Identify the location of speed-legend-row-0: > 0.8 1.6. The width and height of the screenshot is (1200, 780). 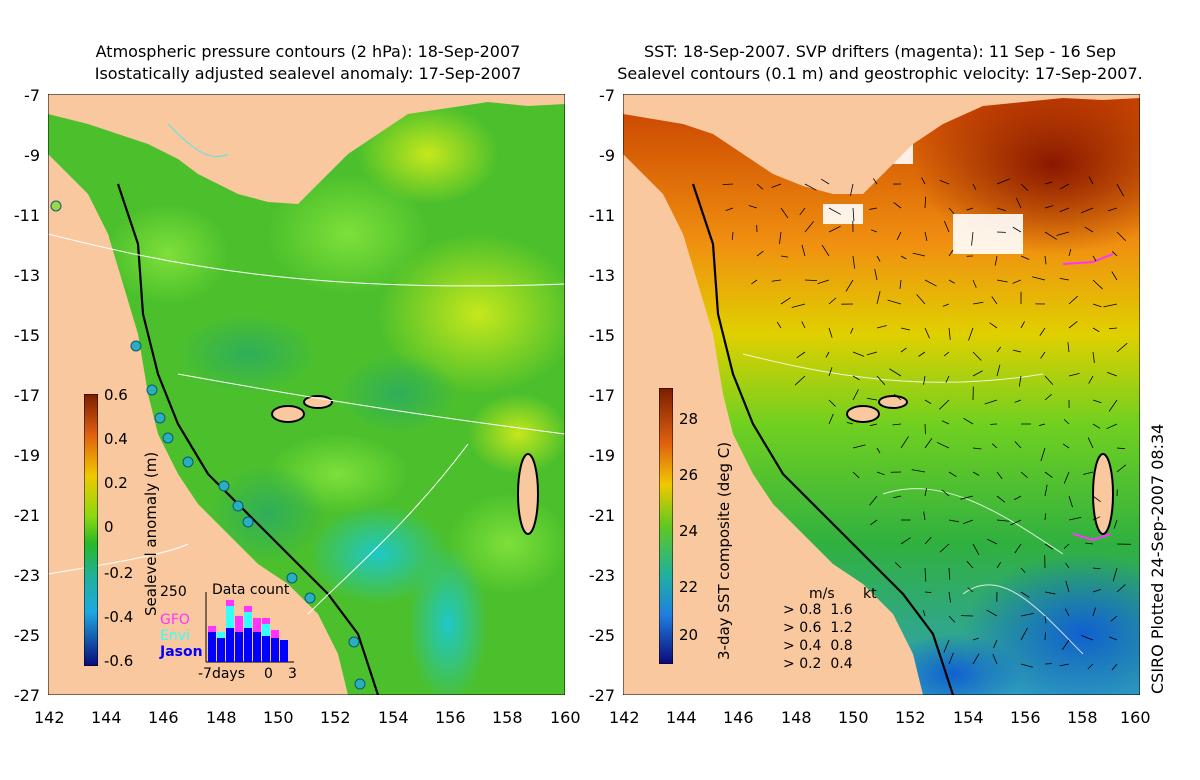
(818, 610).